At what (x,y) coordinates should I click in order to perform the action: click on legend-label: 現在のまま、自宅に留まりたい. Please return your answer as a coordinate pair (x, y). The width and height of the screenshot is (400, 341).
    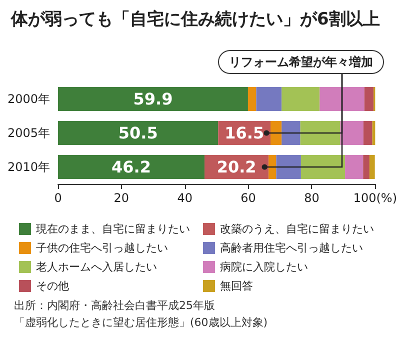
    Looking at the image, I should click on (113, 229).